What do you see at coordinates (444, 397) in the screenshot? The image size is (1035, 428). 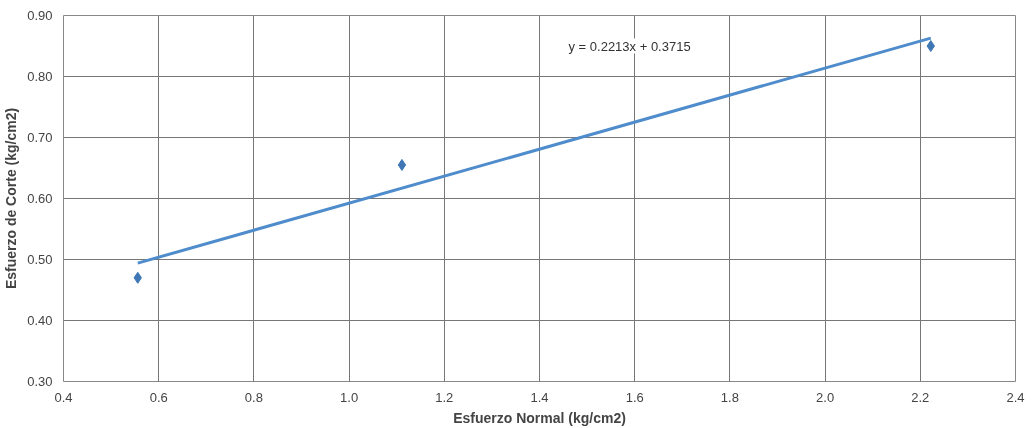 I see `x-tick-label: 1.2` at bounding box center [444, 397].